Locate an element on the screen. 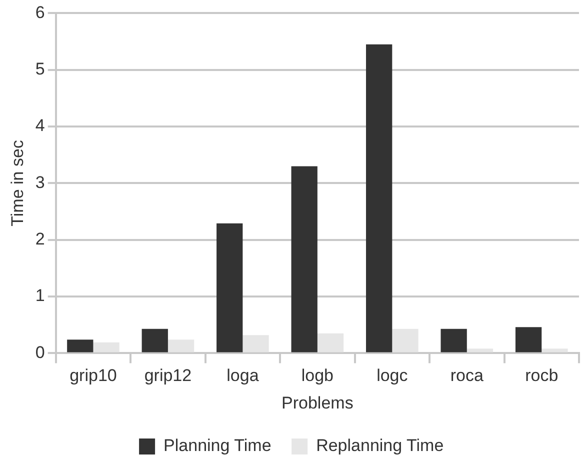 The image size is (583, 469). x-tick-label: loga is located at coordinates (243, 376).